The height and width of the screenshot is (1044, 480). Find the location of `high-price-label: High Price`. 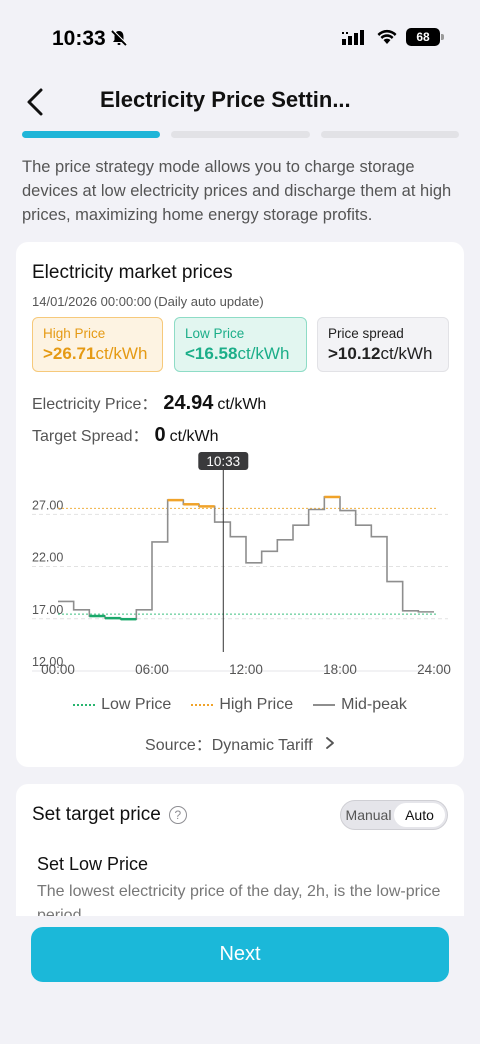

high-price-label: High Price is located at coordinates (74, 333).